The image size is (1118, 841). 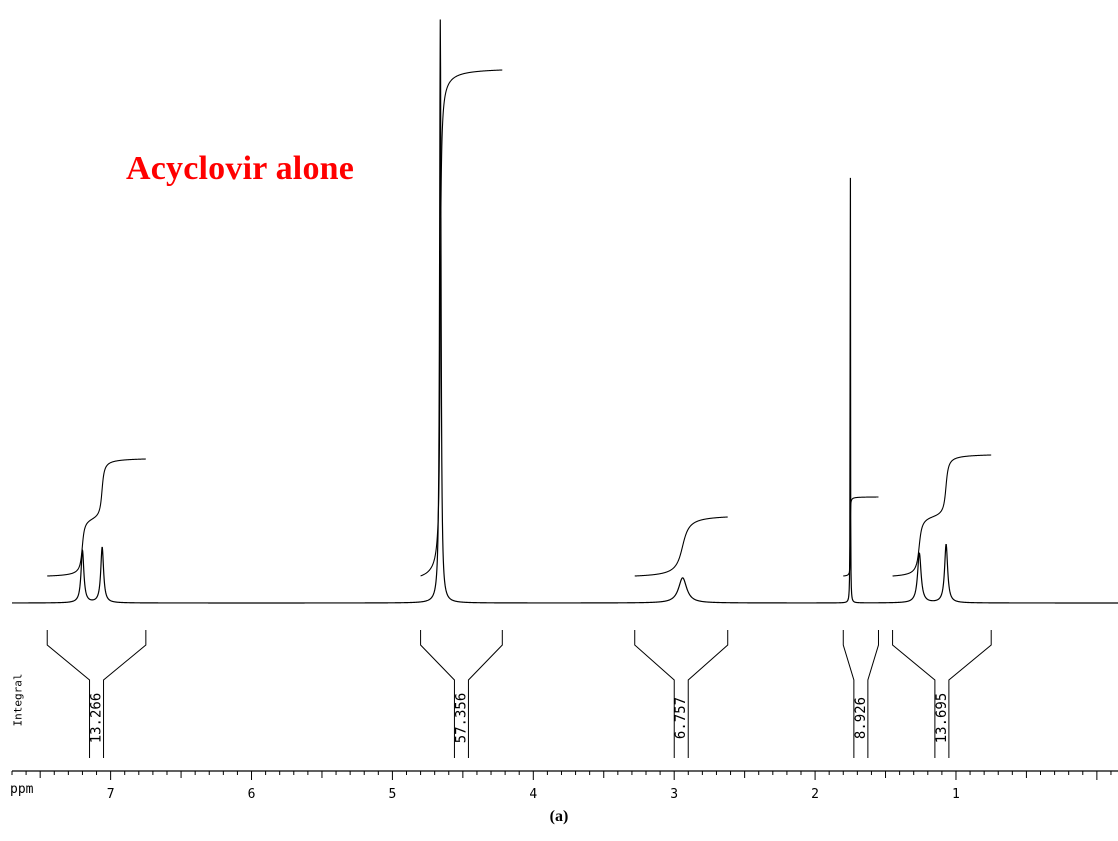 I want to click on ppm-tick-label-3: 3, so click(x=674, y=794).